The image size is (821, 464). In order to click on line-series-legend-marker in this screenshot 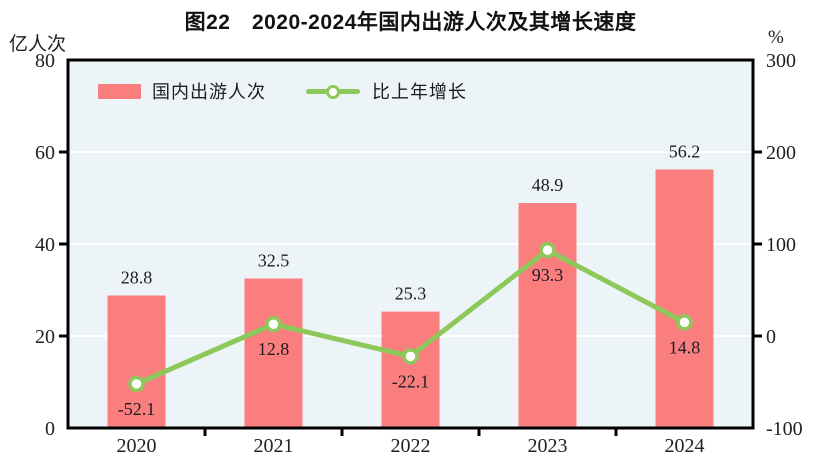, I will do `click(333, 91)`.